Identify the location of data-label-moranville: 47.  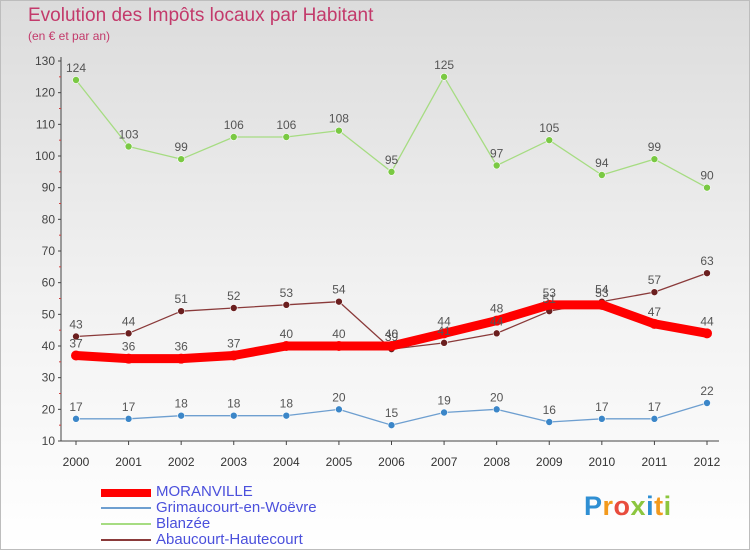
(655, 312).